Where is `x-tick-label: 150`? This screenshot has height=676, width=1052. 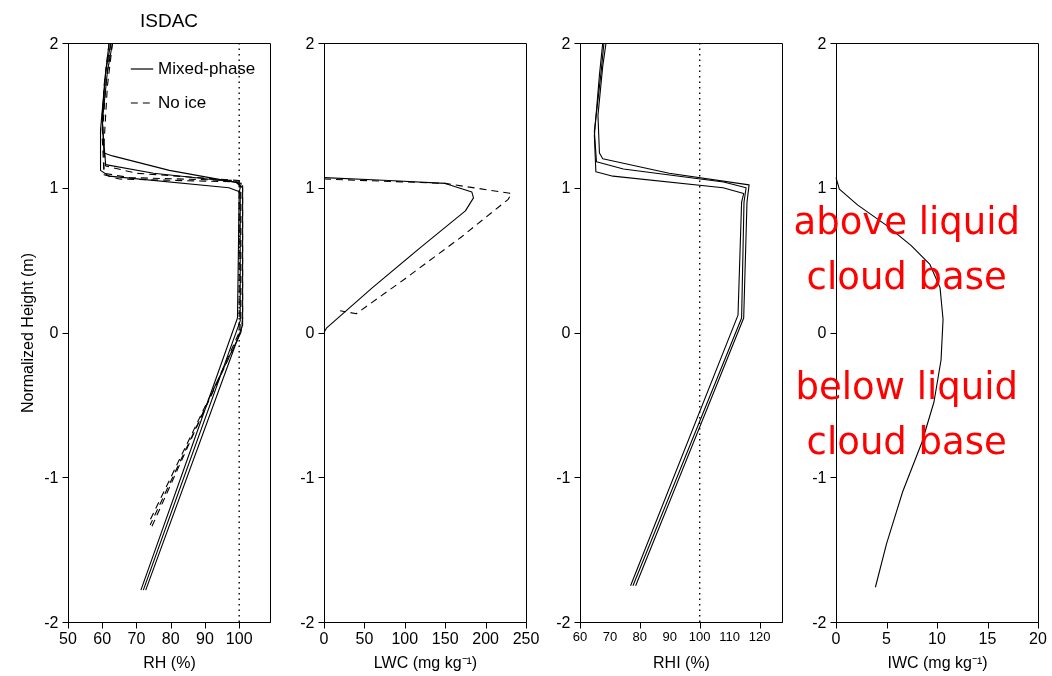 x-tick-label: 150 is located at coordinates (445, 638).